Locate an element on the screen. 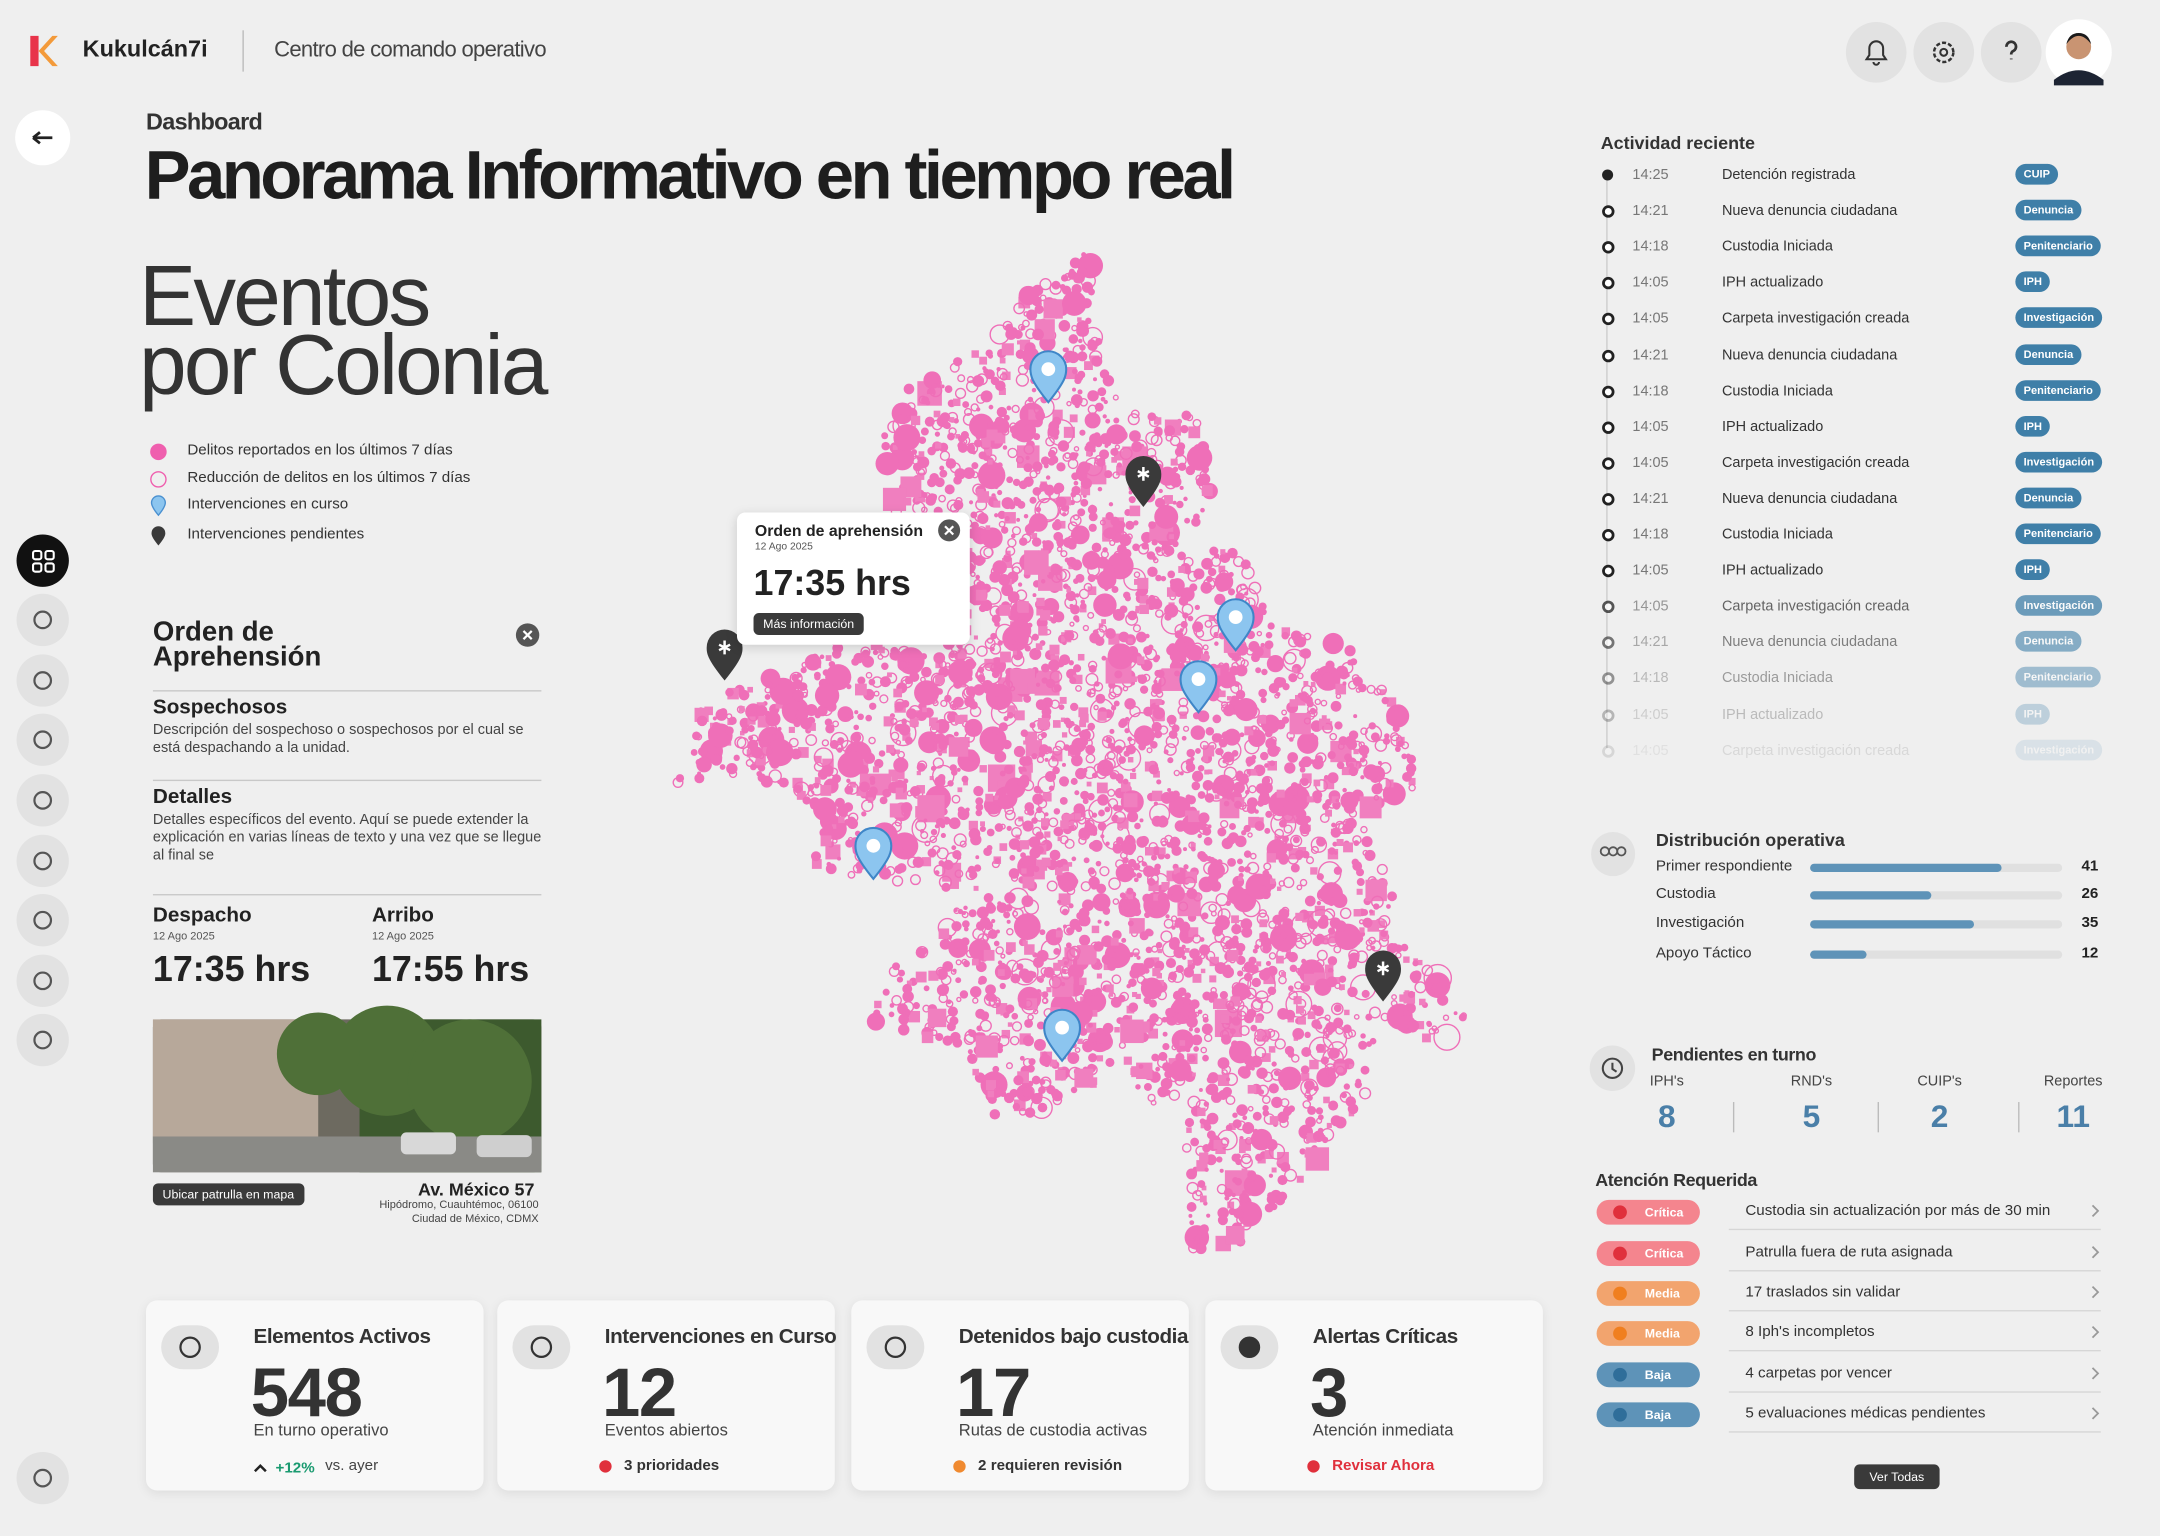 This screenshot has width=2160, height=1536. legend-pin is located at coordinates (158, 506).